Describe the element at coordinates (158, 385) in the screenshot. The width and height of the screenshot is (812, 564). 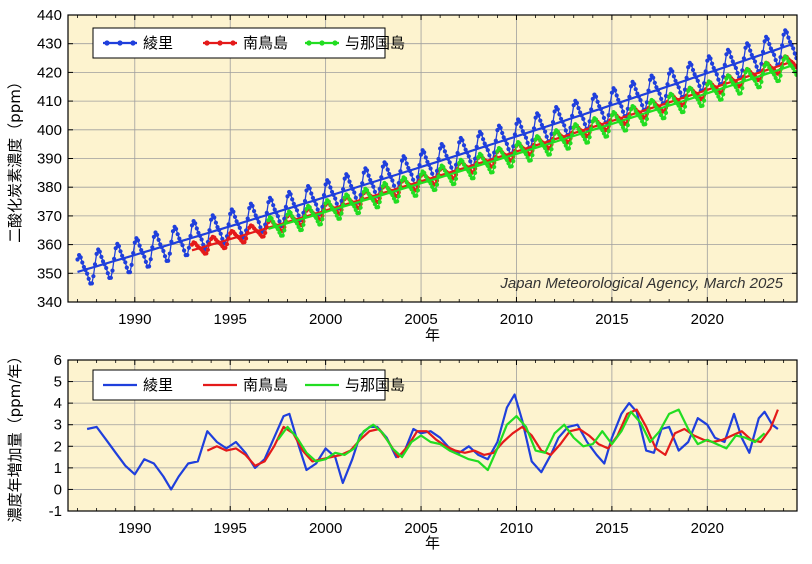
I see `legend-label: 綾里` at that location.